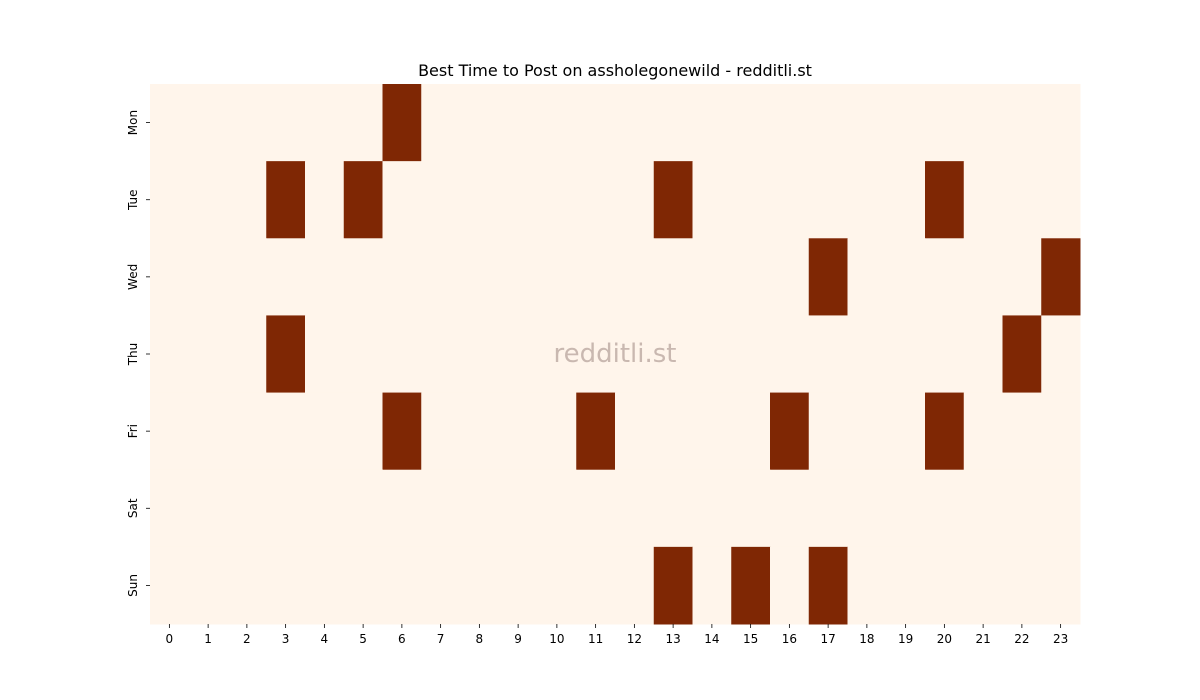 This screenshot has height=700, width=1200. Describe the element at coordinates (138, 353) in the screenshot. I see `y-axis: Mon Tue Wed Thu Fri Sat Sun` at that location.